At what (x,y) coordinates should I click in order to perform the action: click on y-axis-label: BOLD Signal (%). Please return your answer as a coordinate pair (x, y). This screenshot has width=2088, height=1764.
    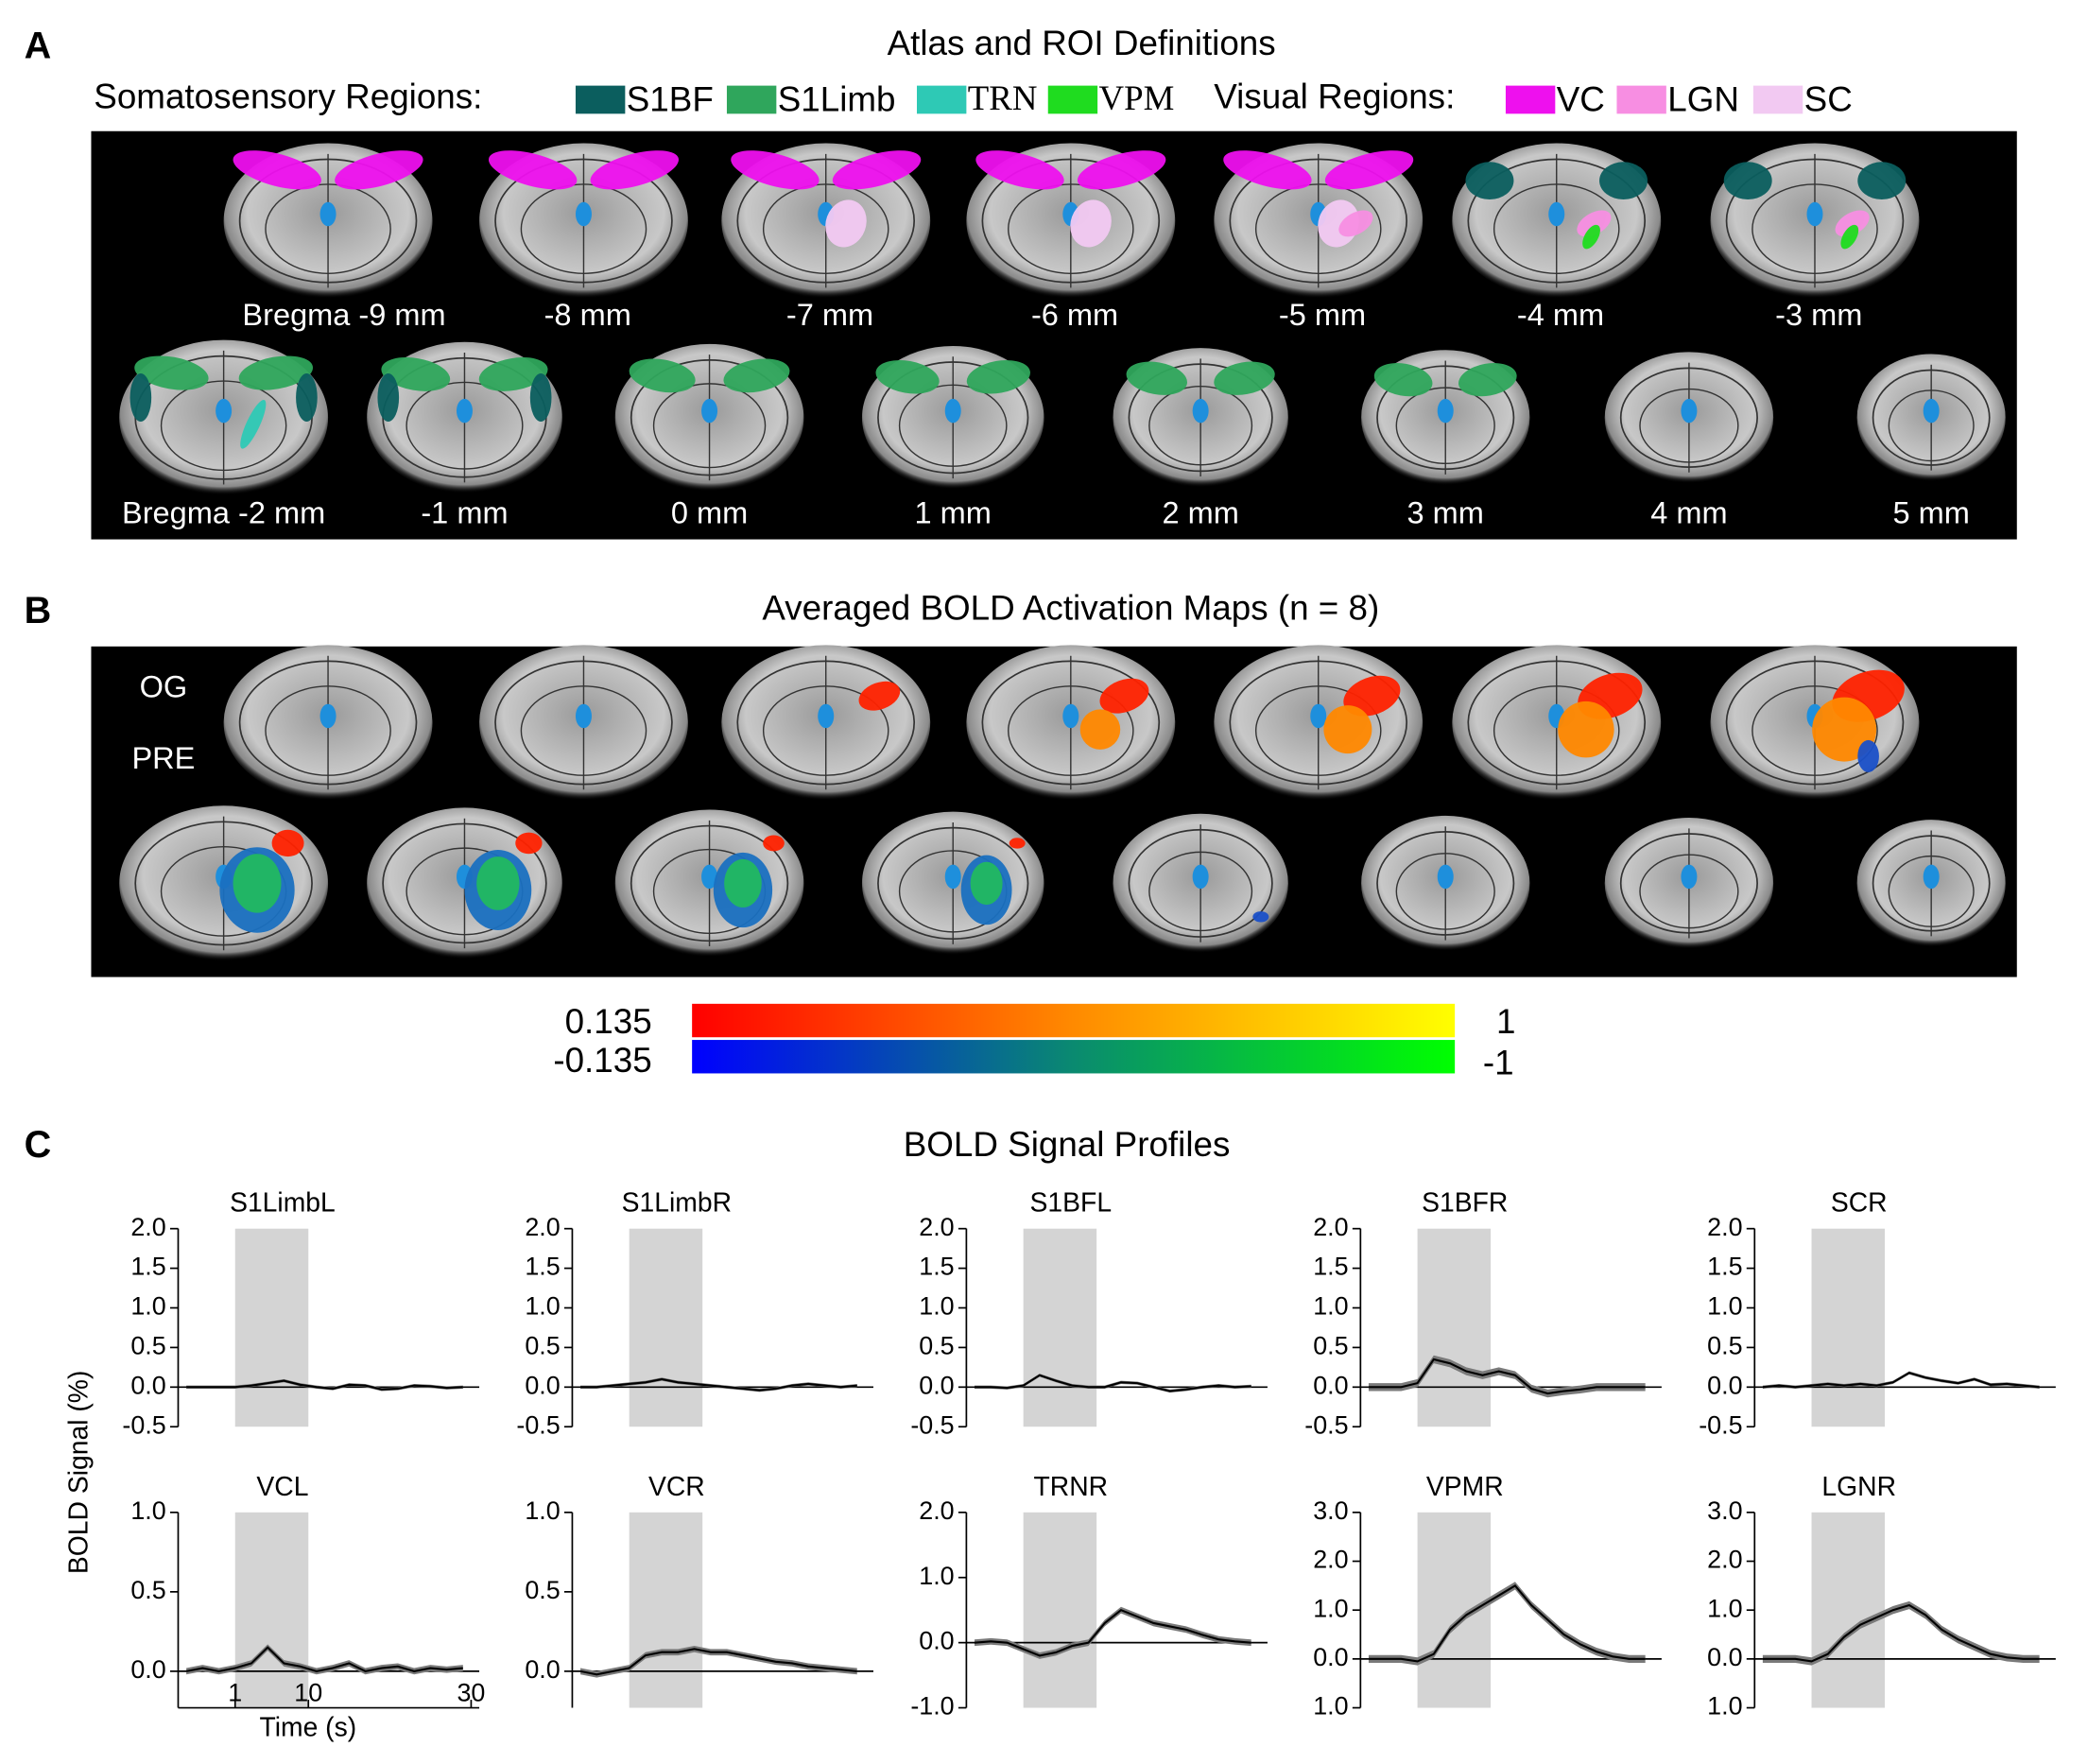
    Looking at the image, I should click on (79, 1472).